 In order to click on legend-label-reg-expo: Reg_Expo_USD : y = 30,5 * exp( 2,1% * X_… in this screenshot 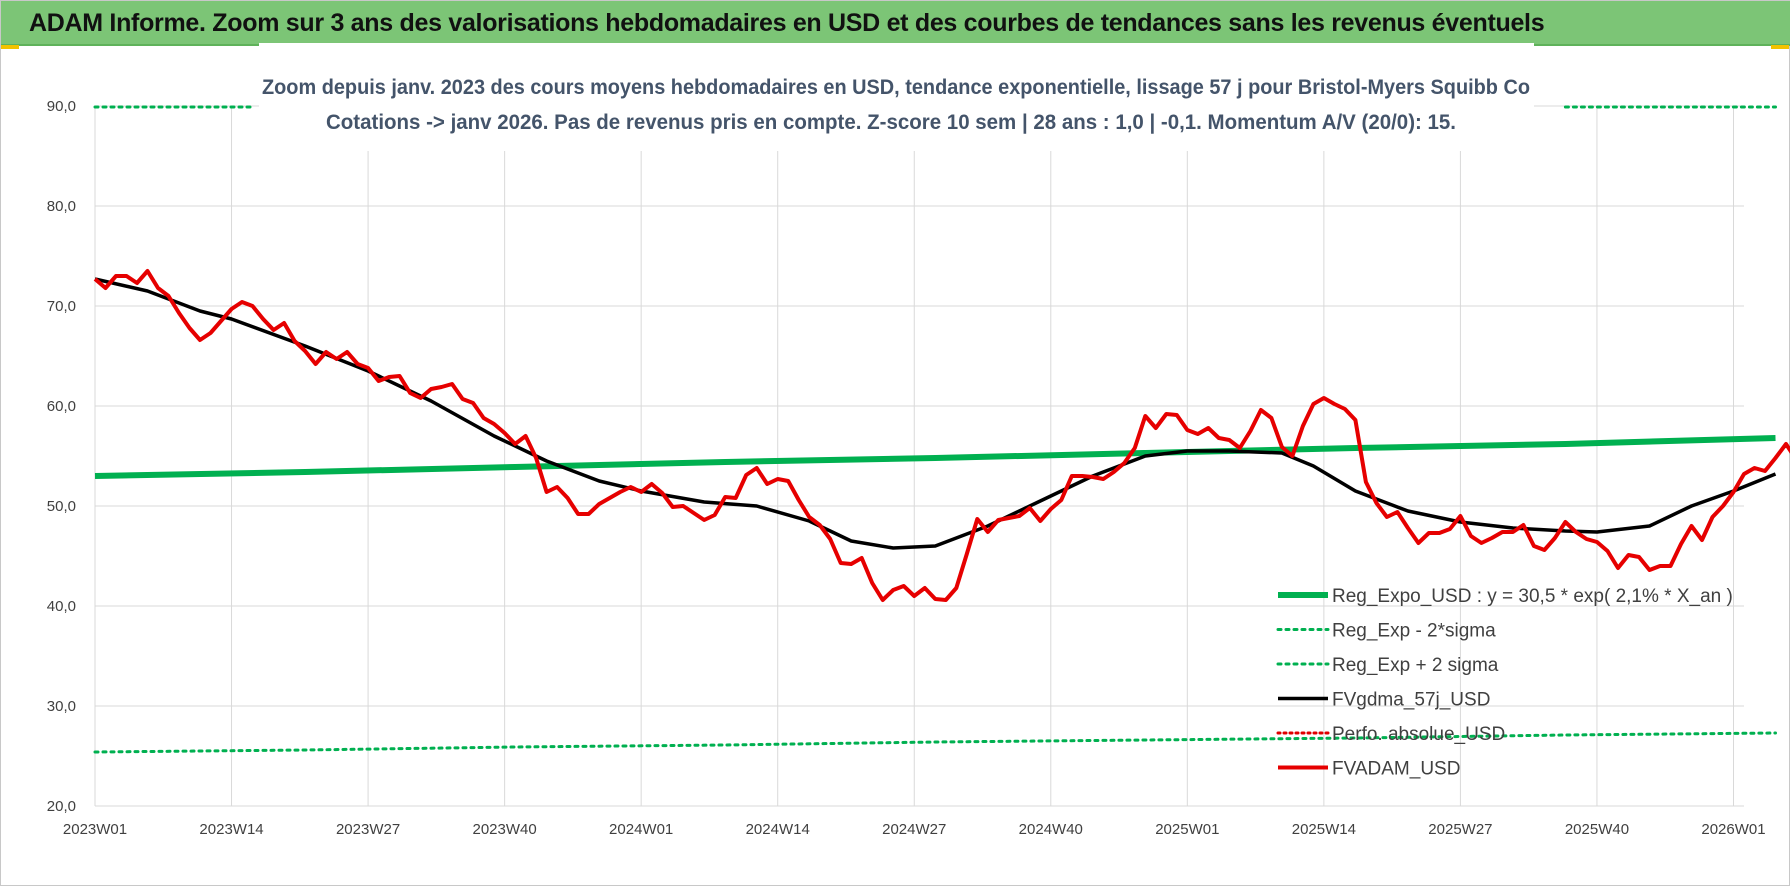, I will do `click(1532, 596)`.